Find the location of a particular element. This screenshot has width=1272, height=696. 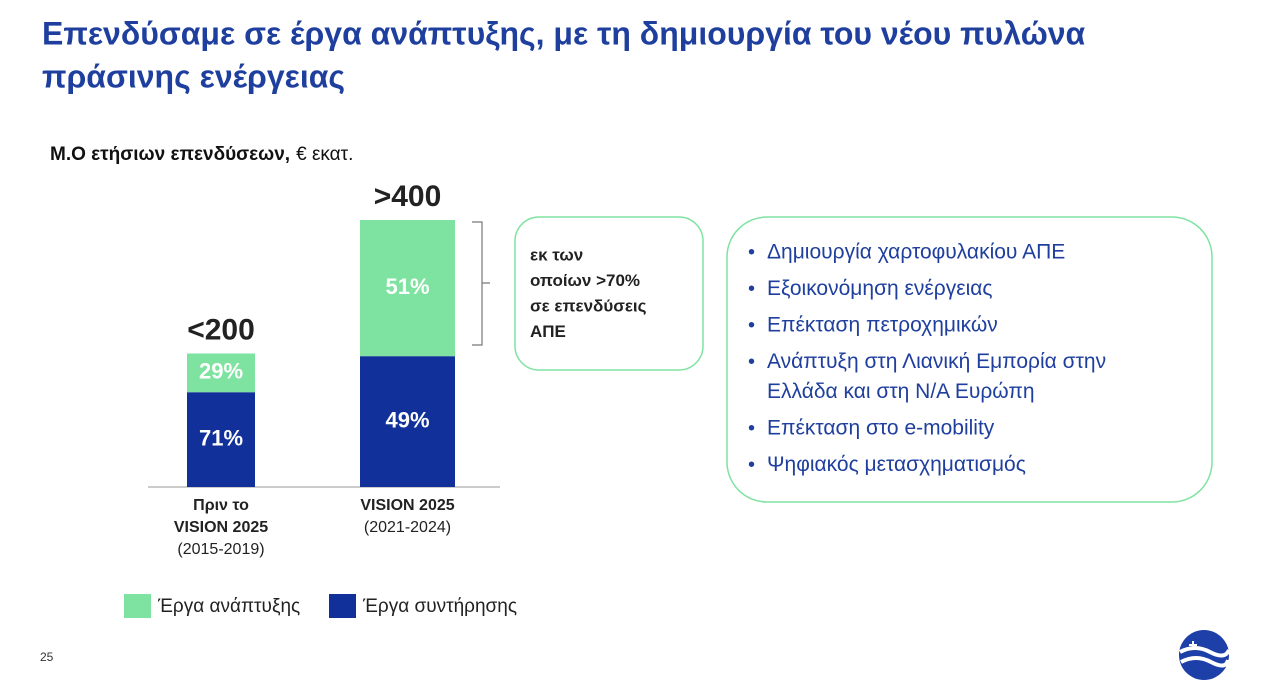

legend-label: Έργα ανάπτυξης is located at coordinates (228, 606).